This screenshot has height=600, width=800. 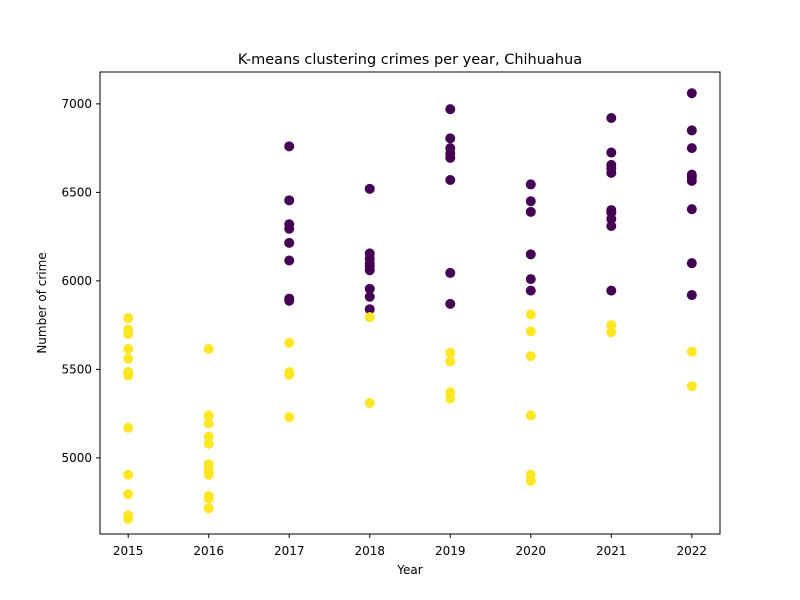 I want to click on y-axis-label: Number of crime, so click(x=42, y=302).